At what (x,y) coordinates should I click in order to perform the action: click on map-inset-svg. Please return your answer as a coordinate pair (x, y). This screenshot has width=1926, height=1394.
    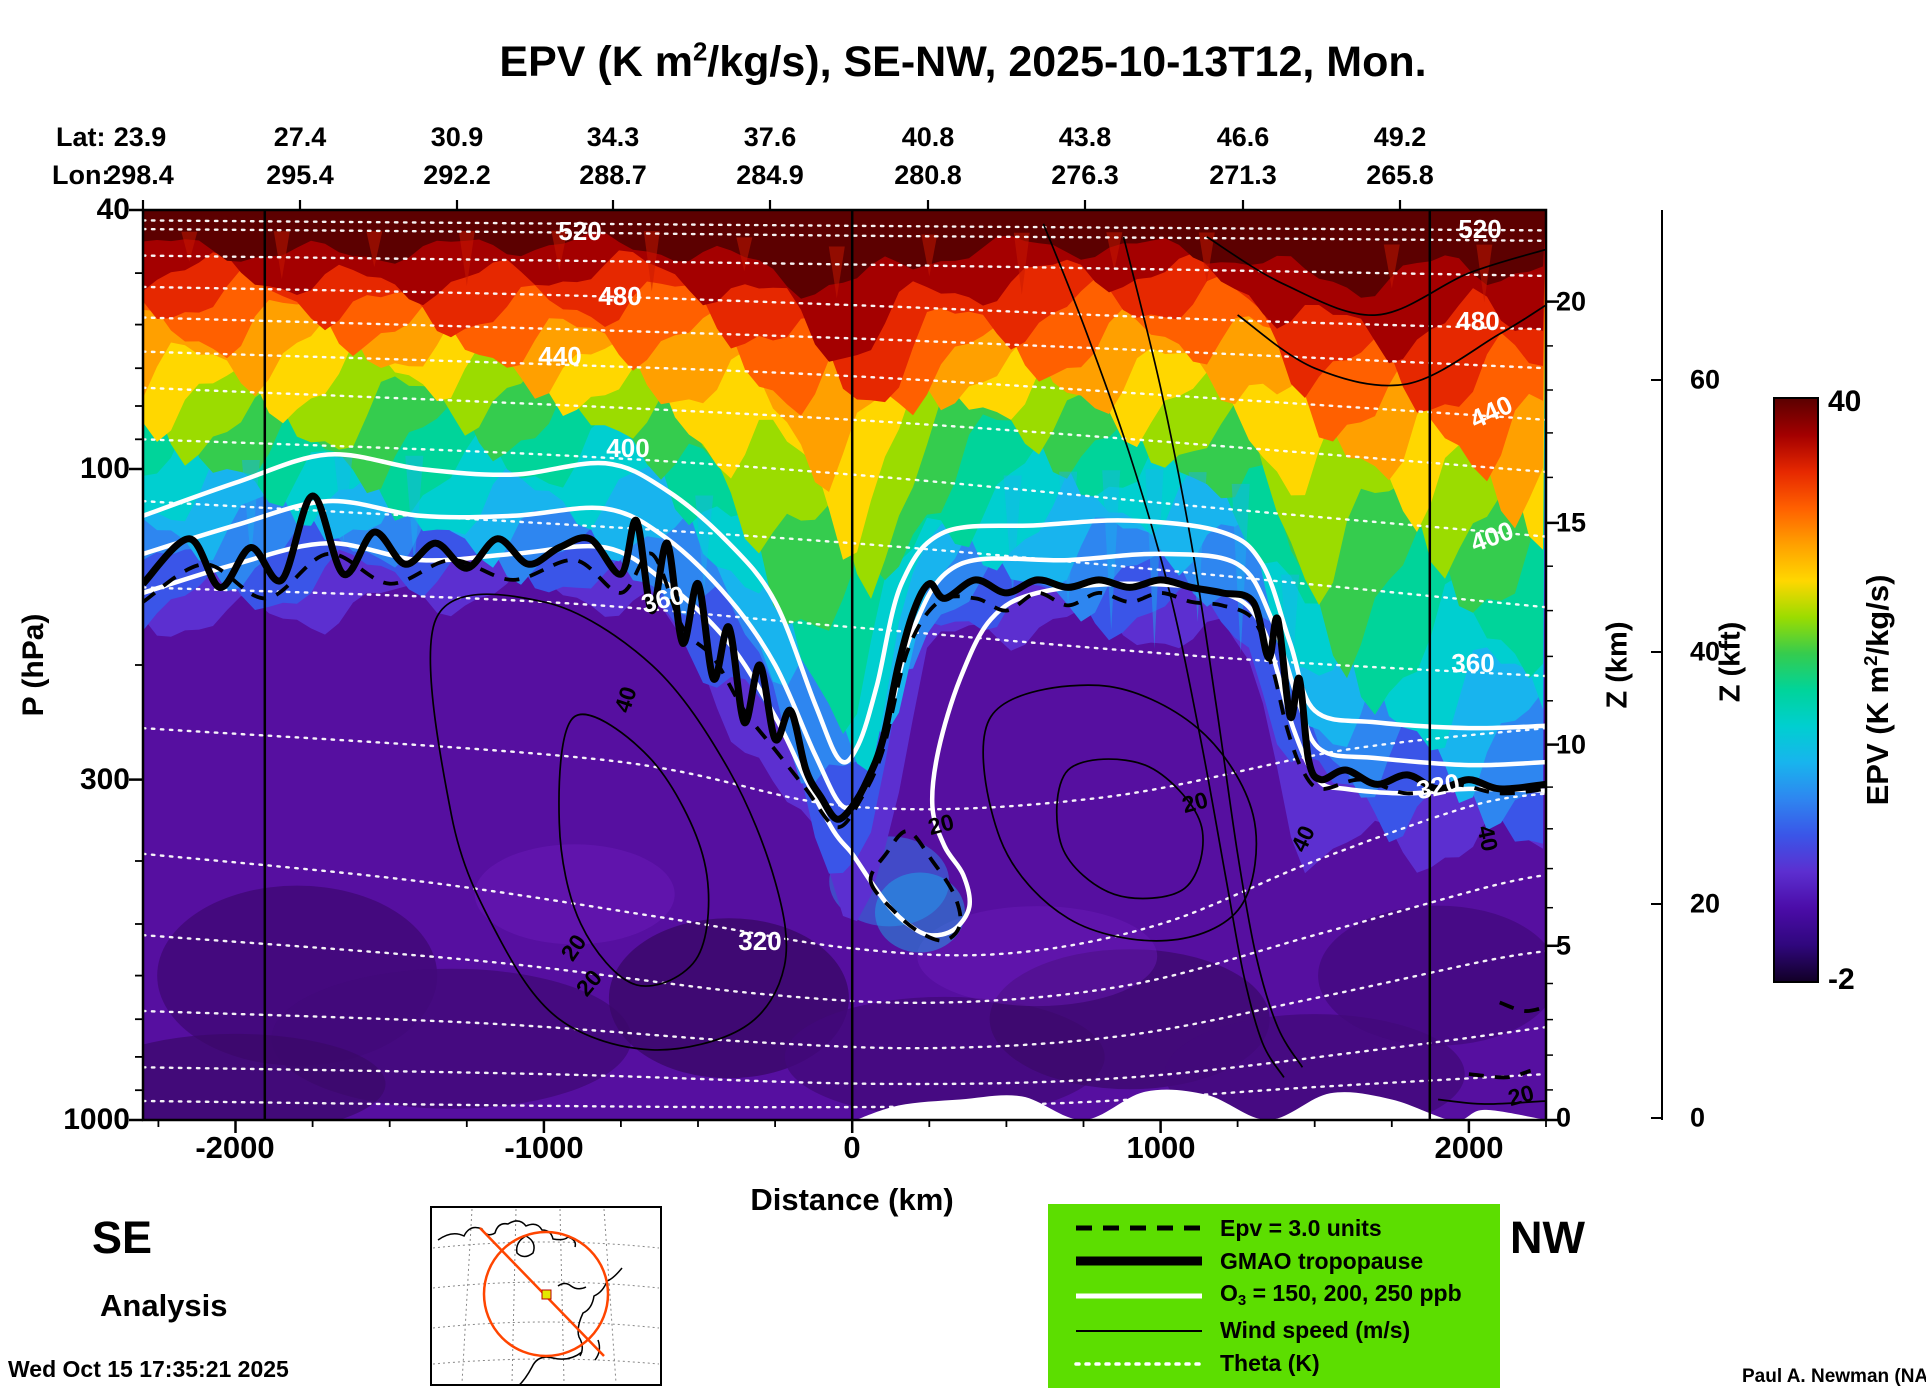
    Looking at the image, I should click on (546, 1298).